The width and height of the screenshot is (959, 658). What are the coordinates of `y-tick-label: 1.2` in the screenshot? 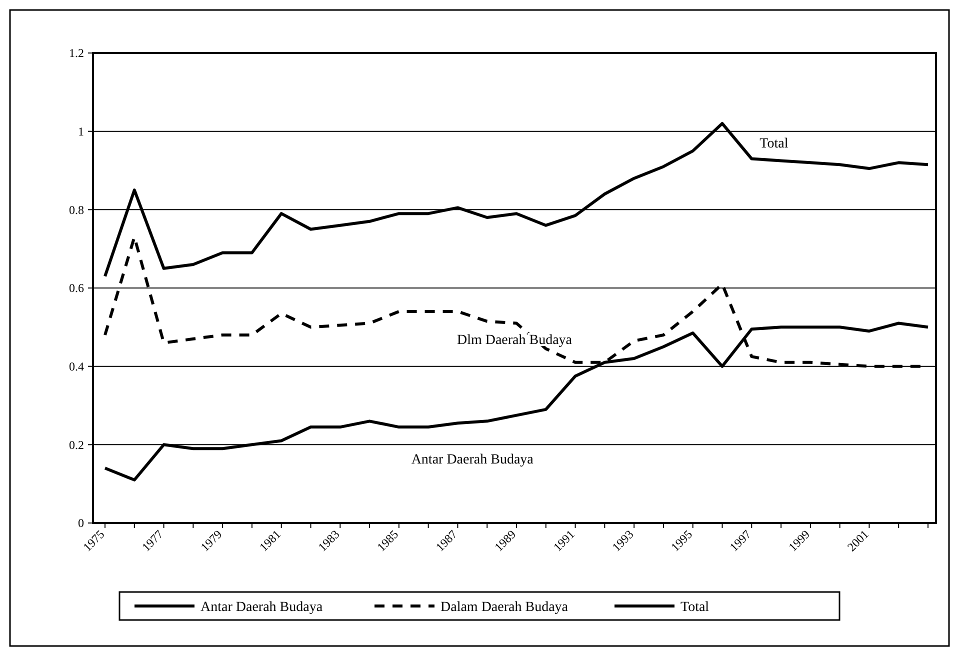 It's located at (76, 53).